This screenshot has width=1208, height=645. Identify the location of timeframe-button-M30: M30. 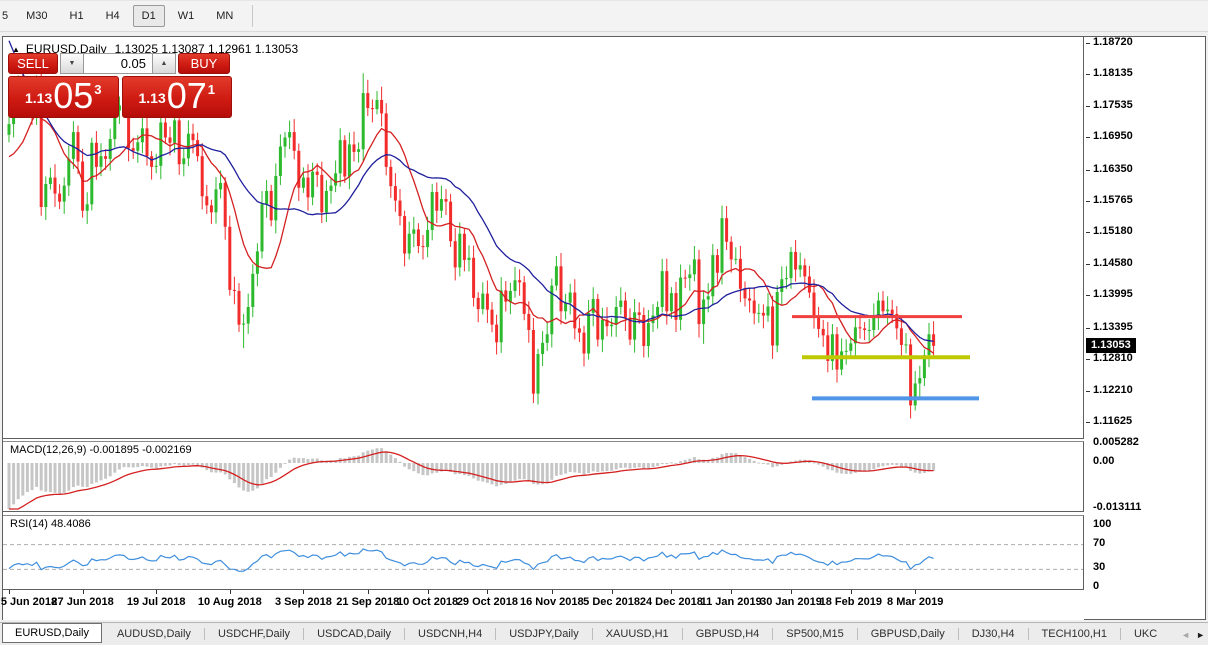
(37, 16).